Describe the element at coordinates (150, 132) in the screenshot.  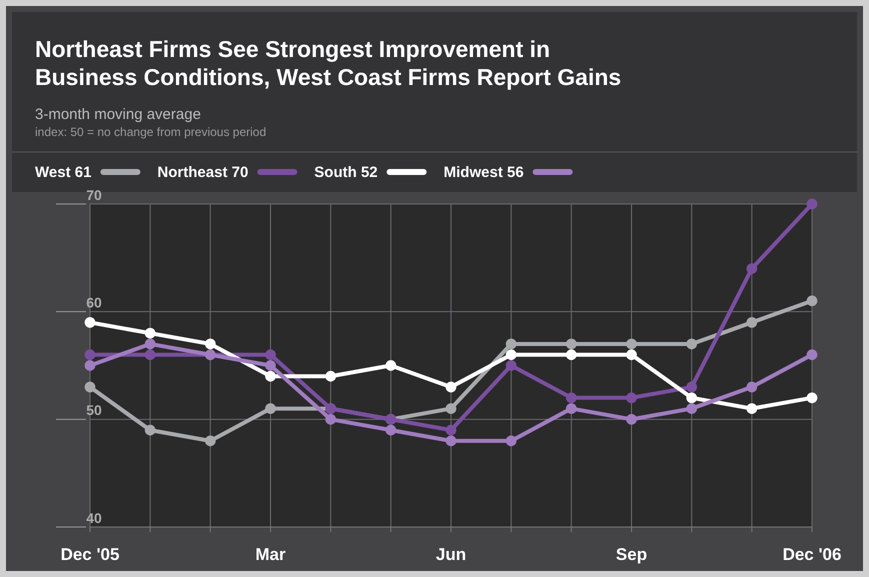
I see `text: index: 50 = no change from previous period` at that location.